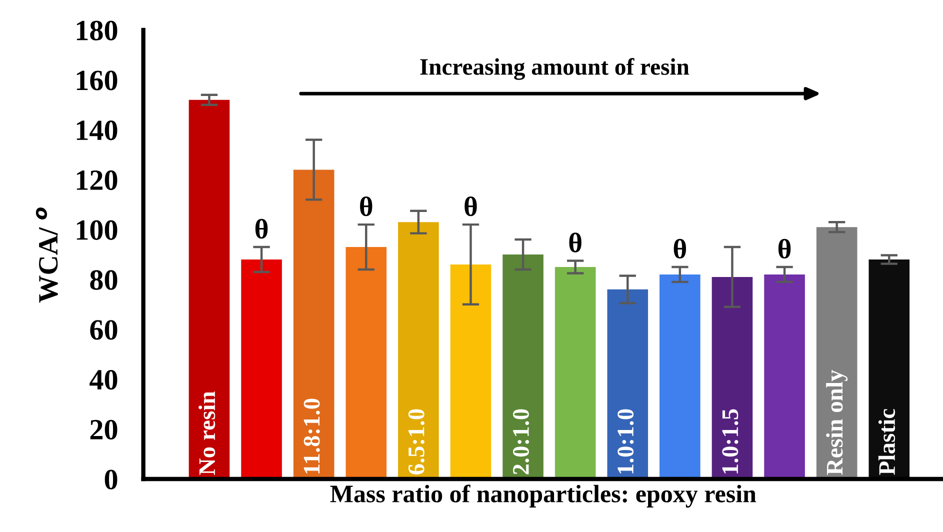 Image resolution: width=943 pixels, height=532 pixels. Describe the element at coordinates (47, 255) in the screenshot. I see `y-axis-title: WCA/ $^{o}$` at that location.